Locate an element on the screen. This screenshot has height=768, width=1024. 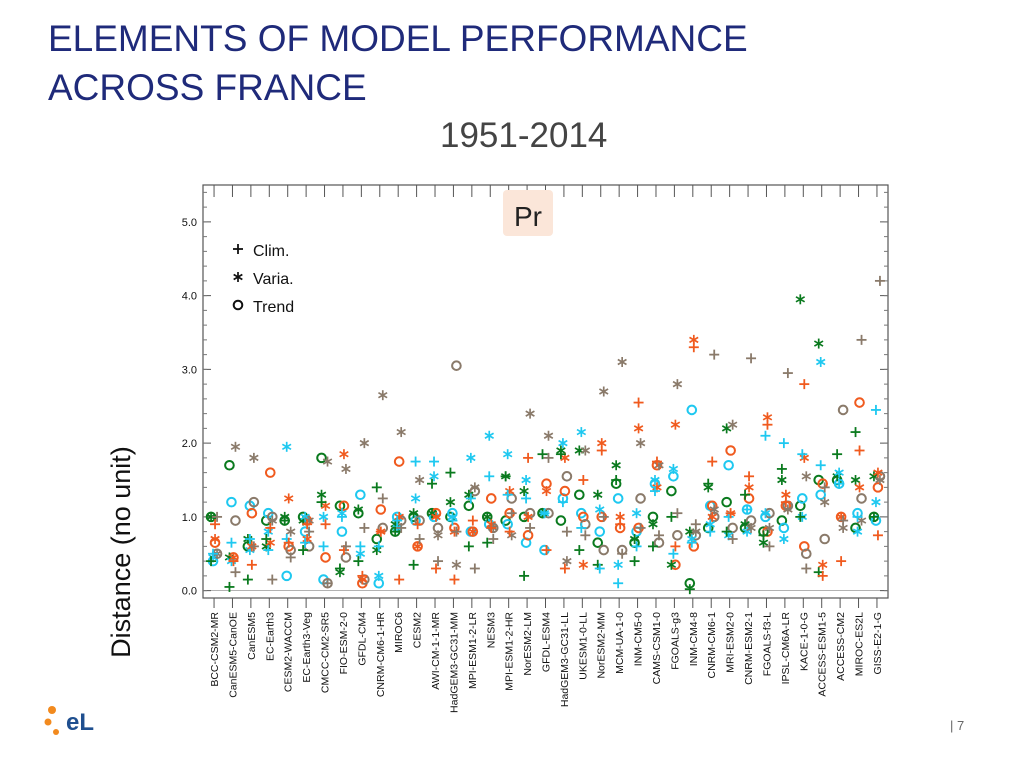
x-tick-label: CESM2-WACCM is located at coordinates (289, 652).